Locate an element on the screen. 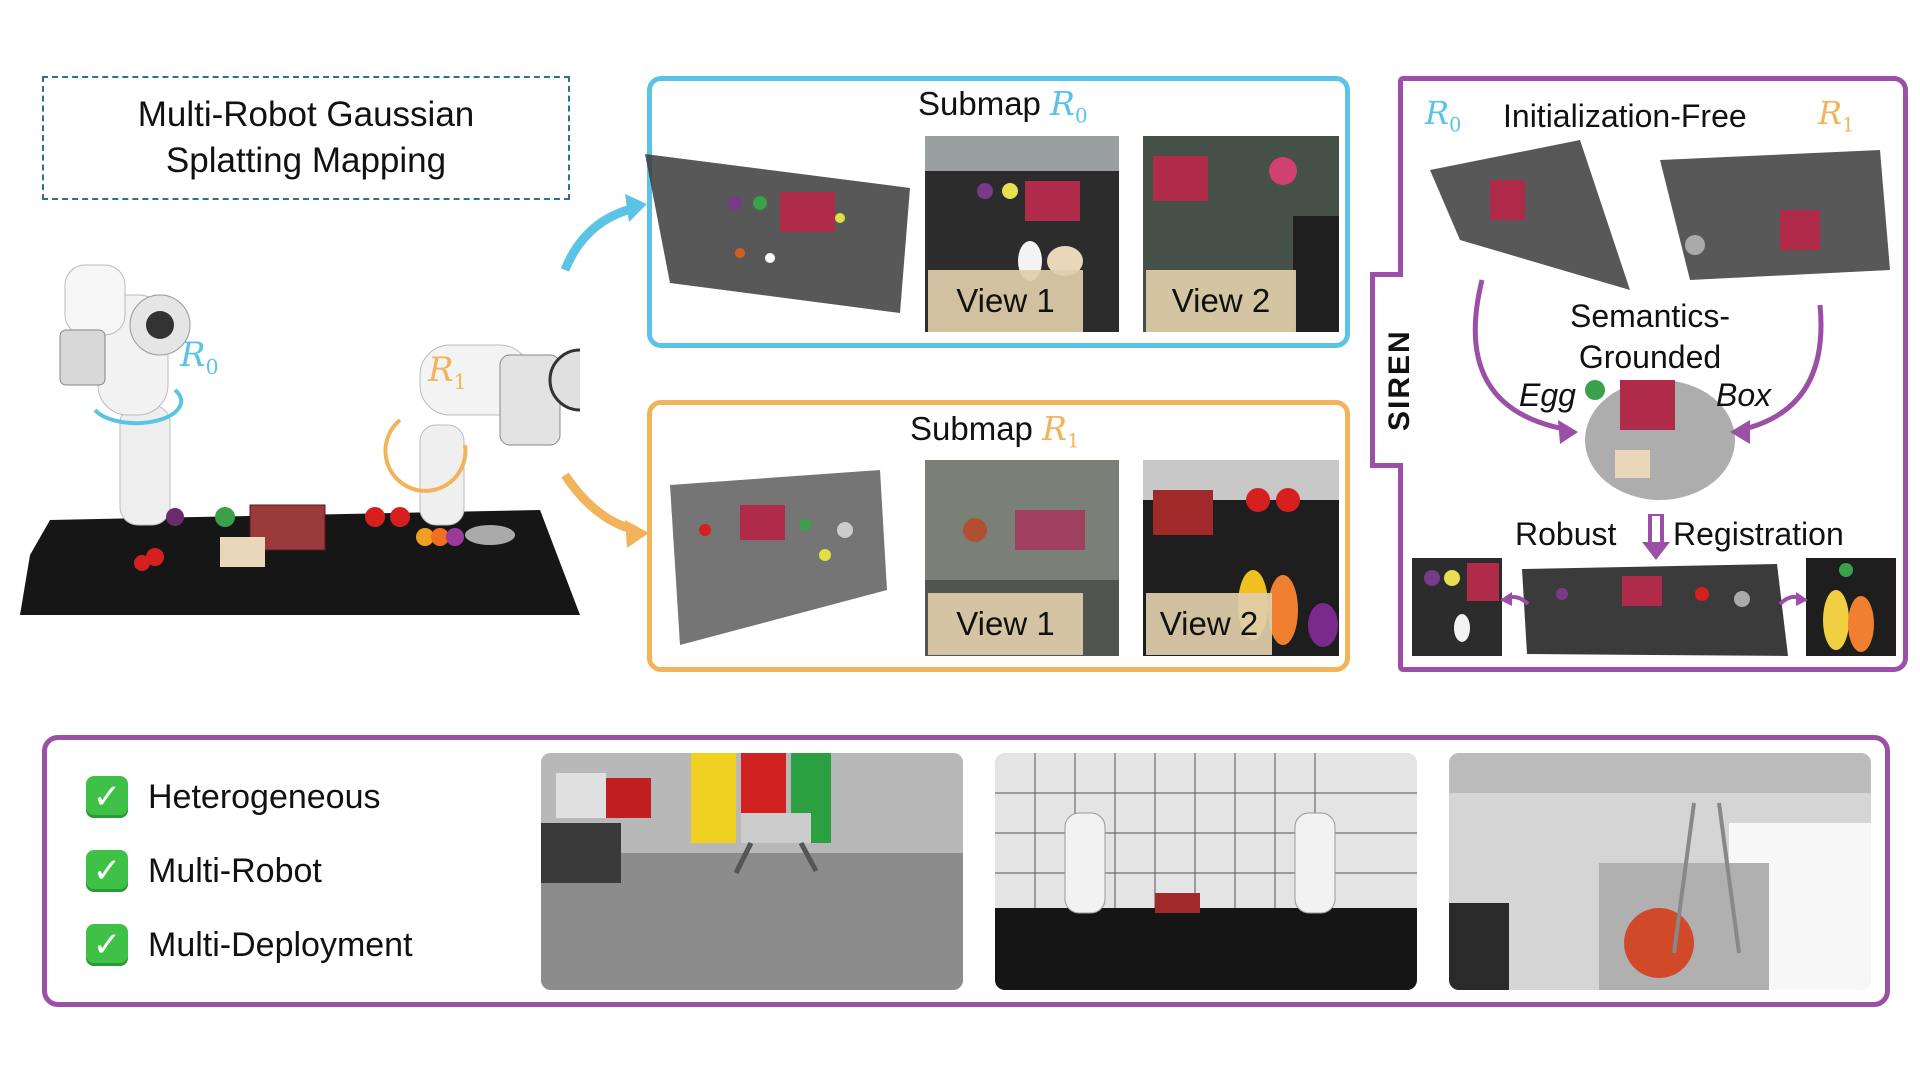  registration-label: Registration is located at coordinates (1758, 534).